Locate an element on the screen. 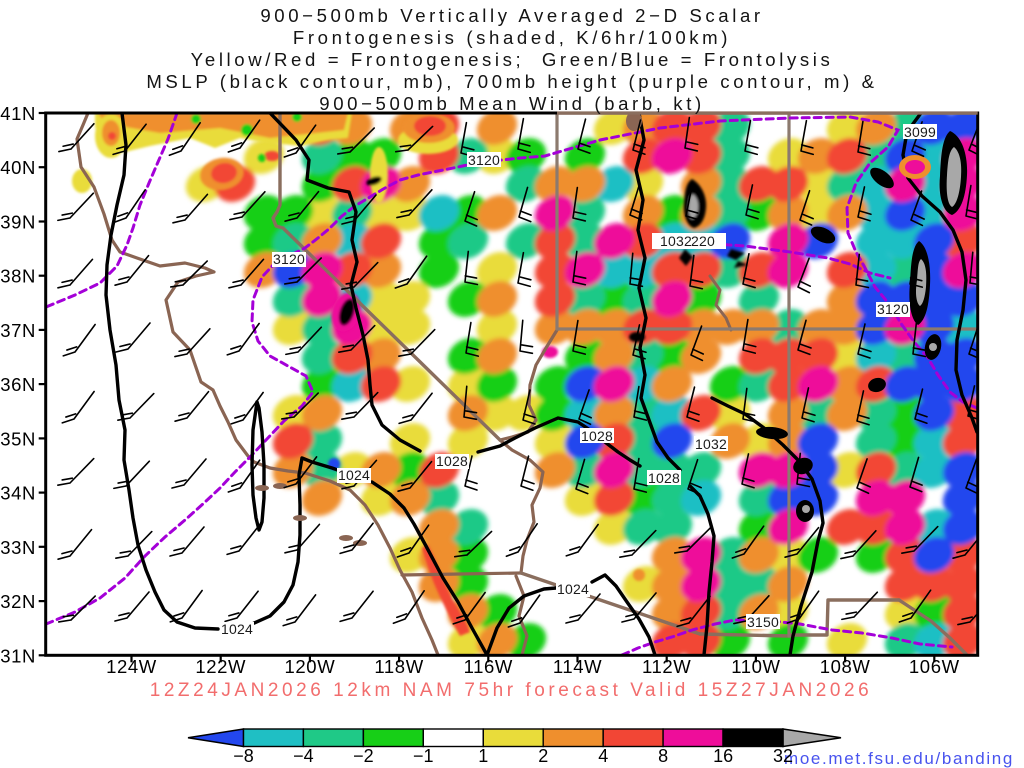 Image resolution: width=1024 pixels, height=768 pixels. svg-text:900−500mb Vertically Averaged: 900−500mb Vertically Averaged 2−D Scalar is located at coordinates (511, 15).